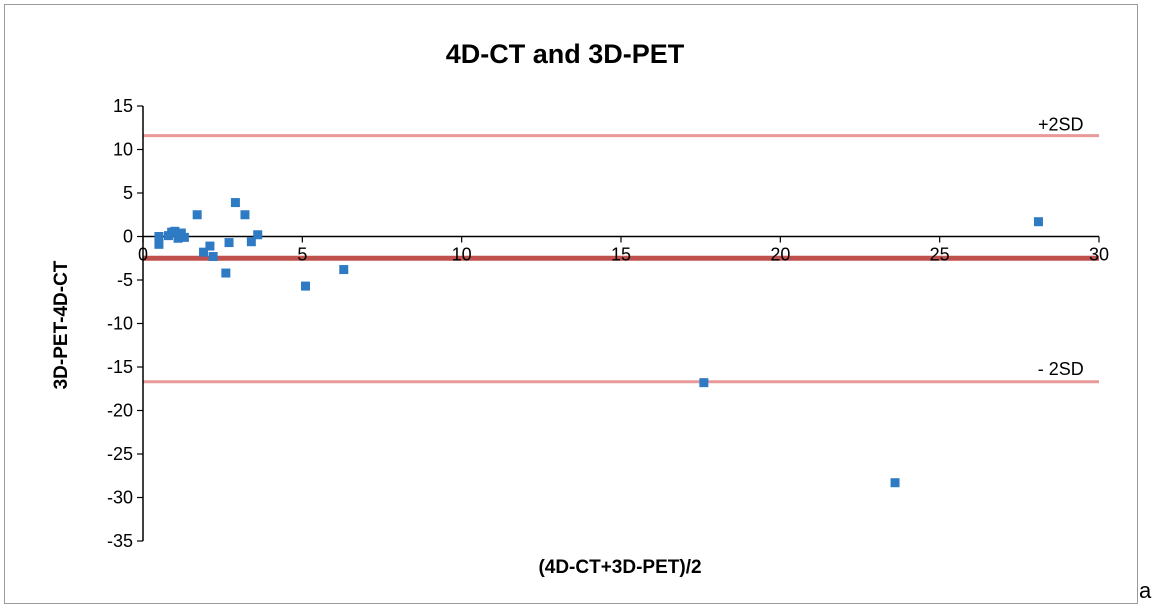 The image size is (1160, 610). What do you see at coordinates (123, 150) in the screenshot?
I see `y-tick-label: 10` at bounding box center [123, 150].